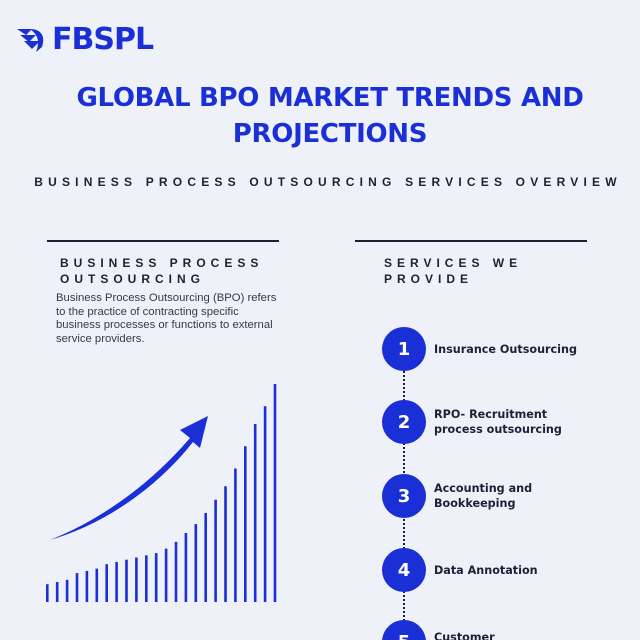  I want to click on service-label: Accounting and Bookkeeping, so click(483, 496).